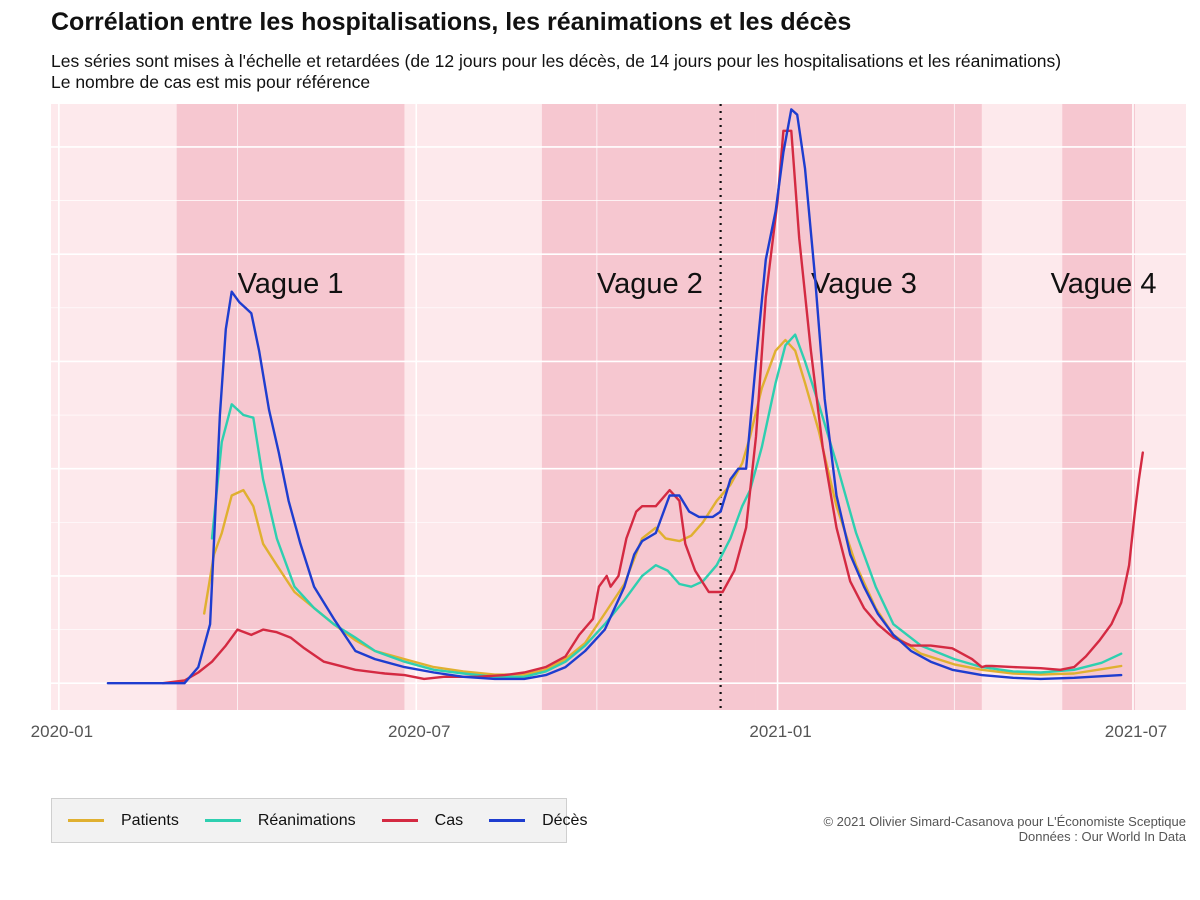 The height and width of the screenshot is (900, 1200). What do you see at coordinates (62, 731) in the screenshot?
I see `x-tick-label-0: 2020-01` at bounding box center [62, 731].